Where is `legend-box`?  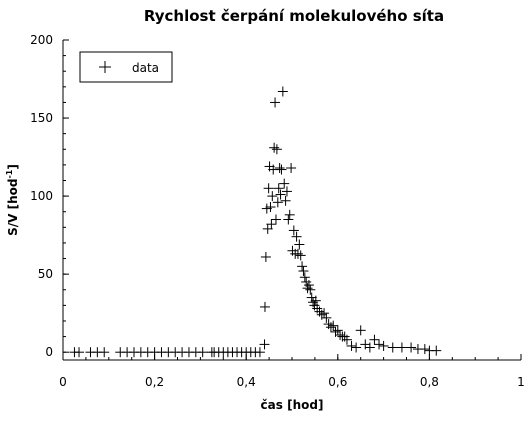
legend-box is located at coordinates (126, 67).